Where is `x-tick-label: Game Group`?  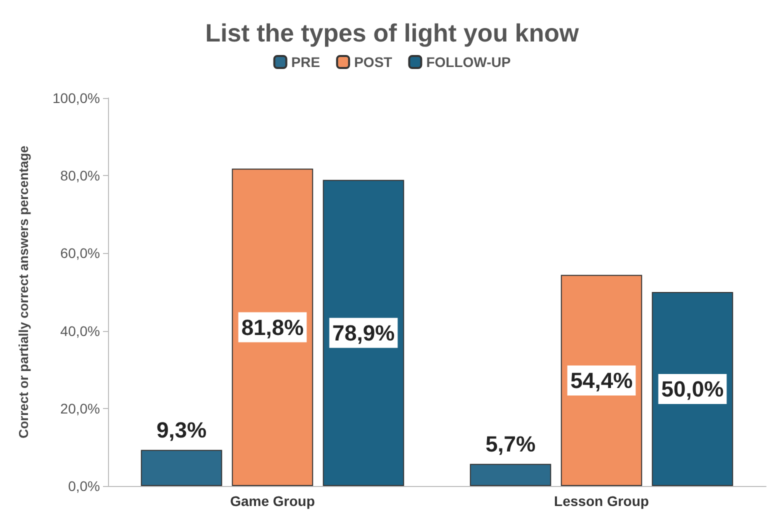
x-tick-label: Game Group is located at coordinates (272, 501).